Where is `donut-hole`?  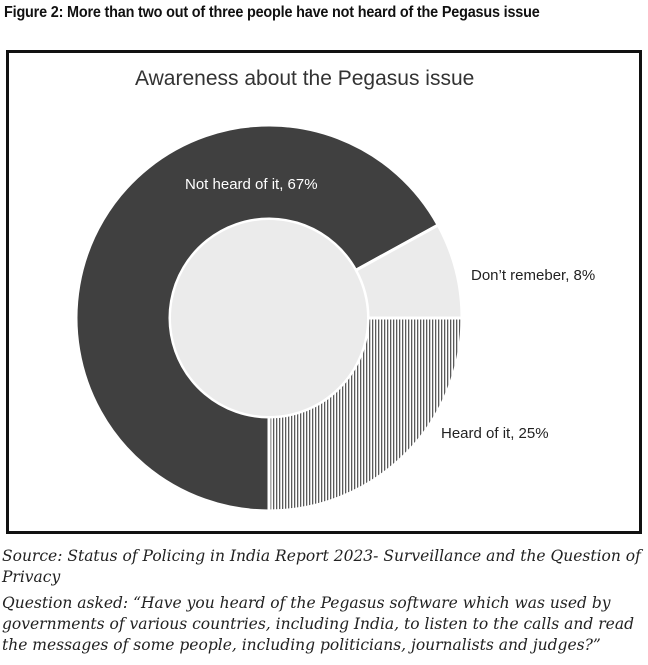 donut-hole is located at coordinates (269, 318).